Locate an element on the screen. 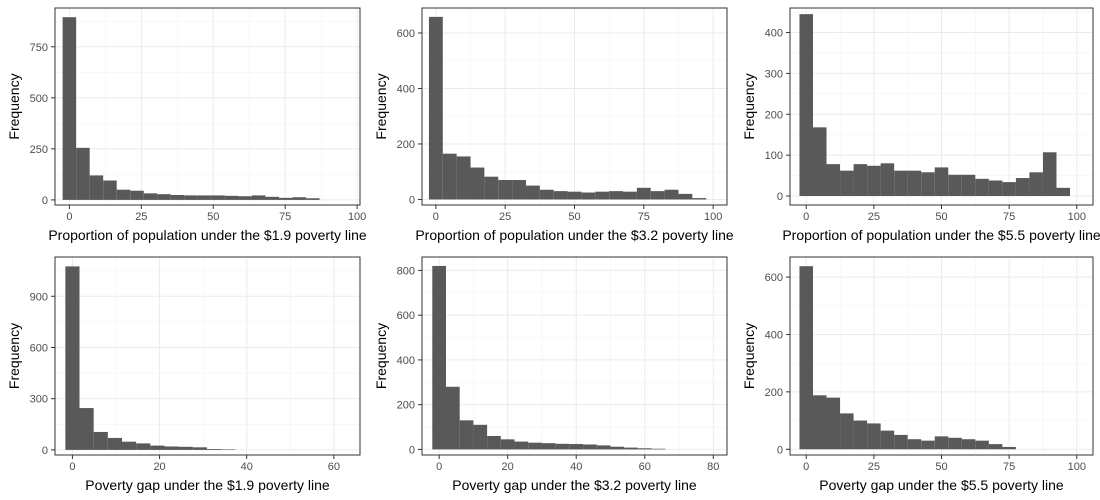  x-axis-title: Poverty gap under the $5.5 poverty line is located at coordinates (941, 485).